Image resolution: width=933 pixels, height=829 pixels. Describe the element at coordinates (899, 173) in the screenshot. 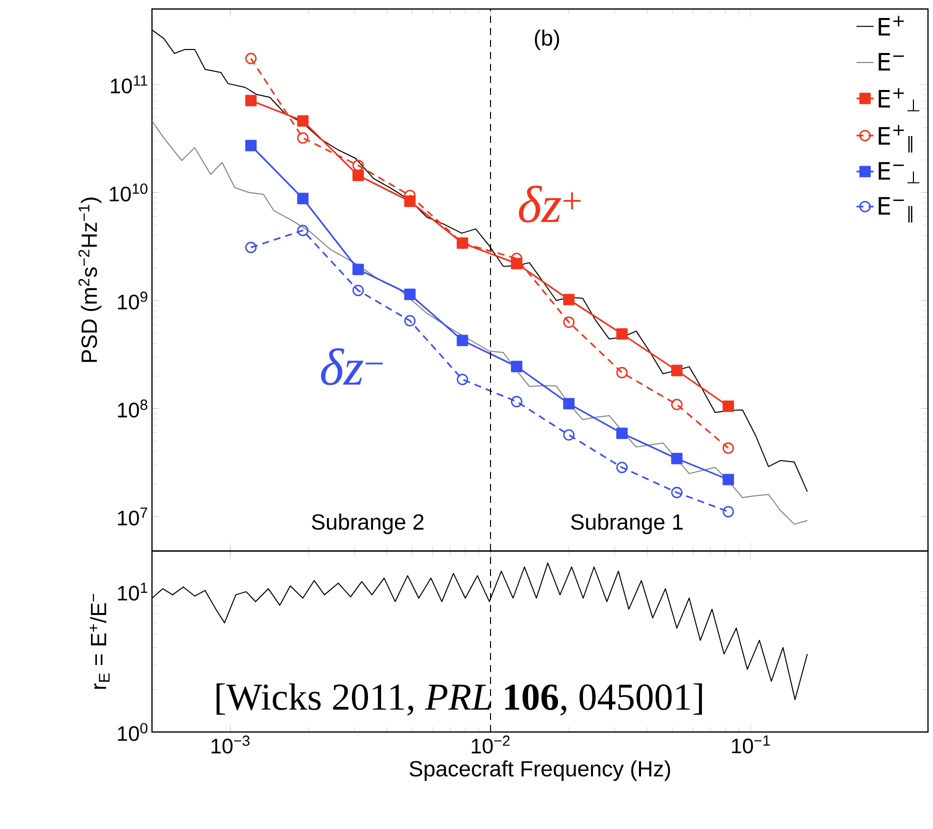

I see `legend-label: E$^{−}$⊥` at that location.